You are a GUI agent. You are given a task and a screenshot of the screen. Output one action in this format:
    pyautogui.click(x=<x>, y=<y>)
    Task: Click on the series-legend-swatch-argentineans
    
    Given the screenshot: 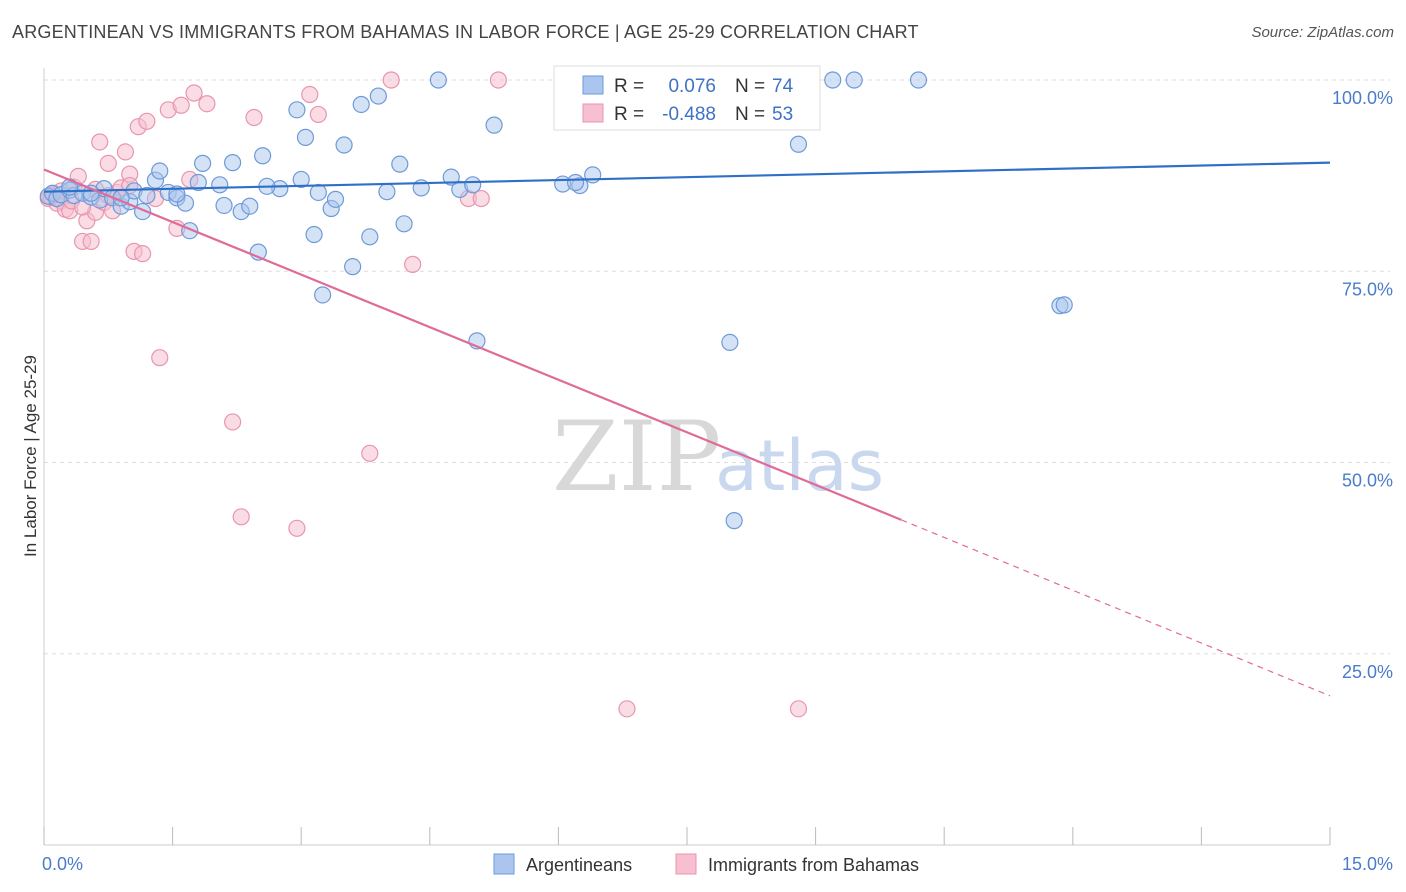 What is the action you would take?
    pyautogui.click(x=504, y=864)
    